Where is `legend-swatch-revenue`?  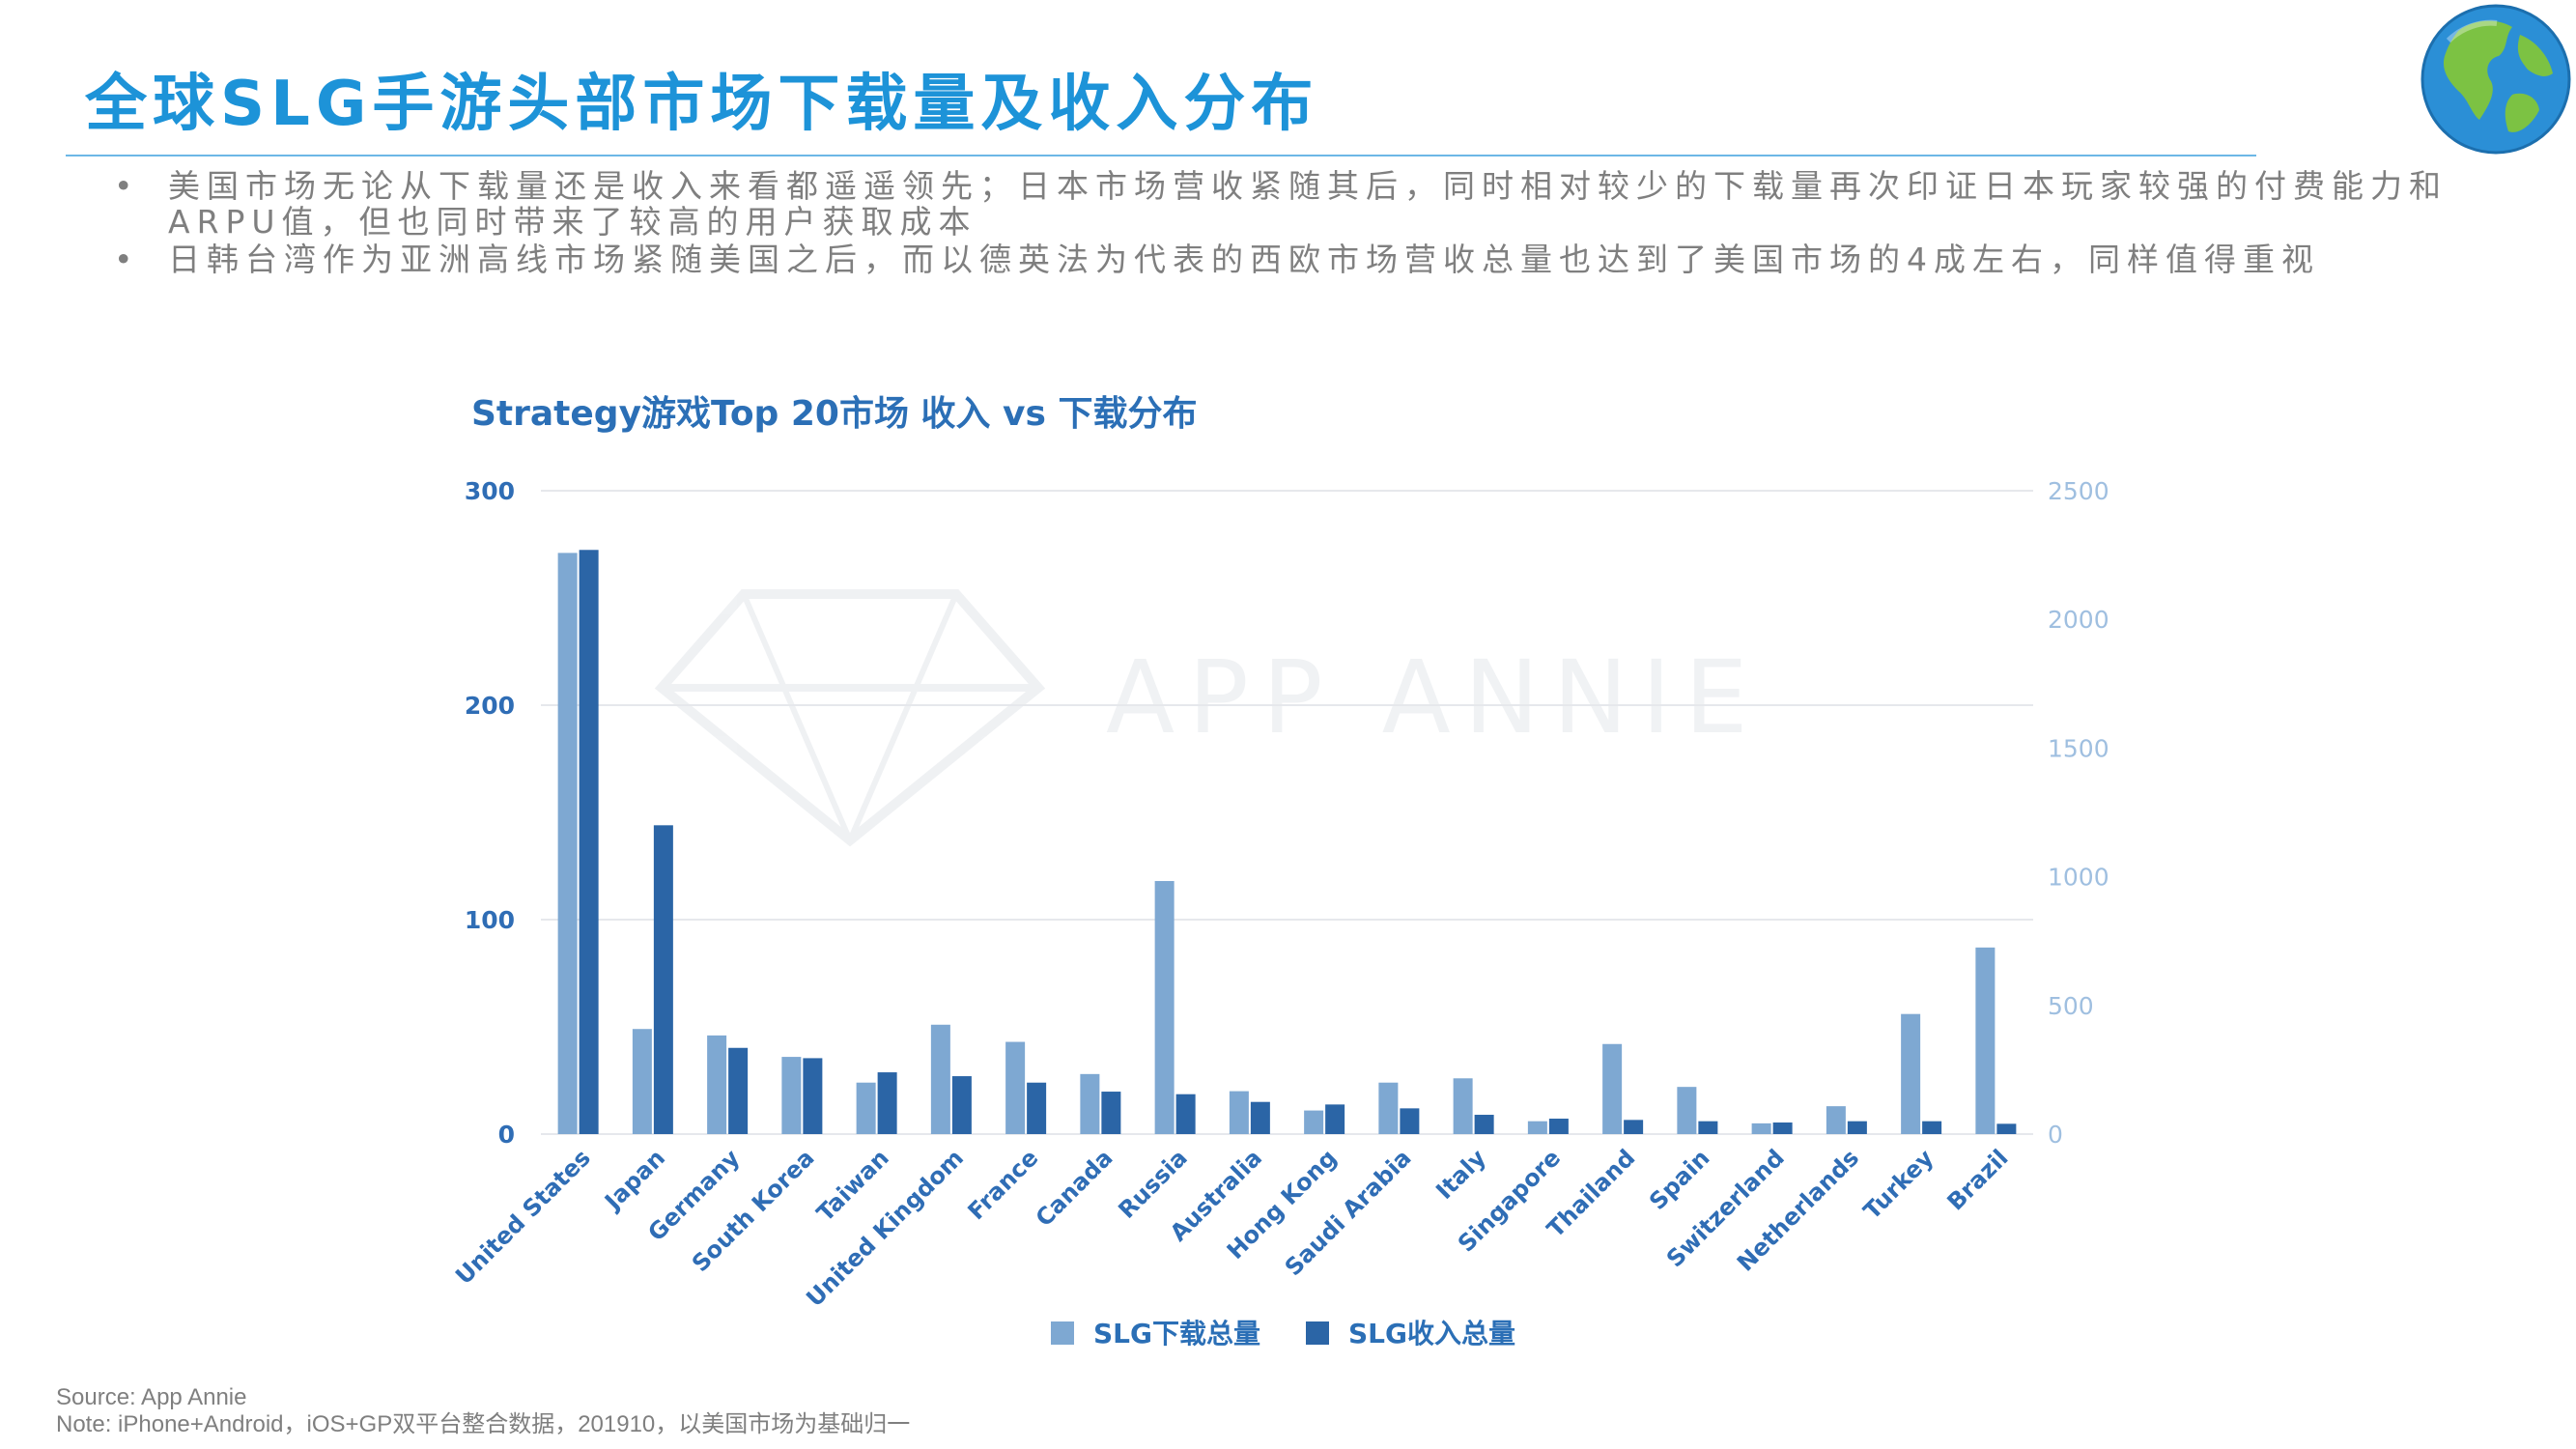
legend-swatch-revenue is located at coordinates (1317, 1333).